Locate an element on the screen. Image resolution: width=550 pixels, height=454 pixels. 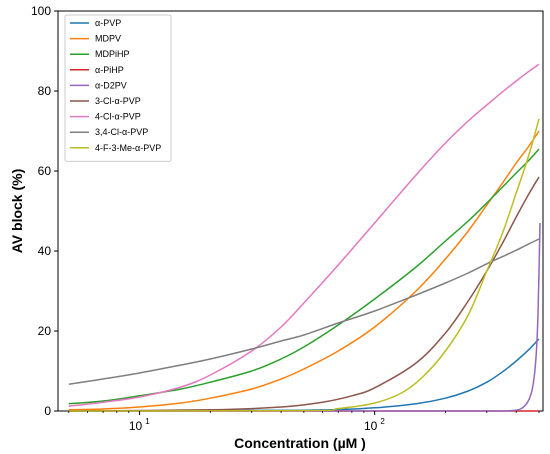
legend-label: α-PiHP is located at coordinates (109, 70).